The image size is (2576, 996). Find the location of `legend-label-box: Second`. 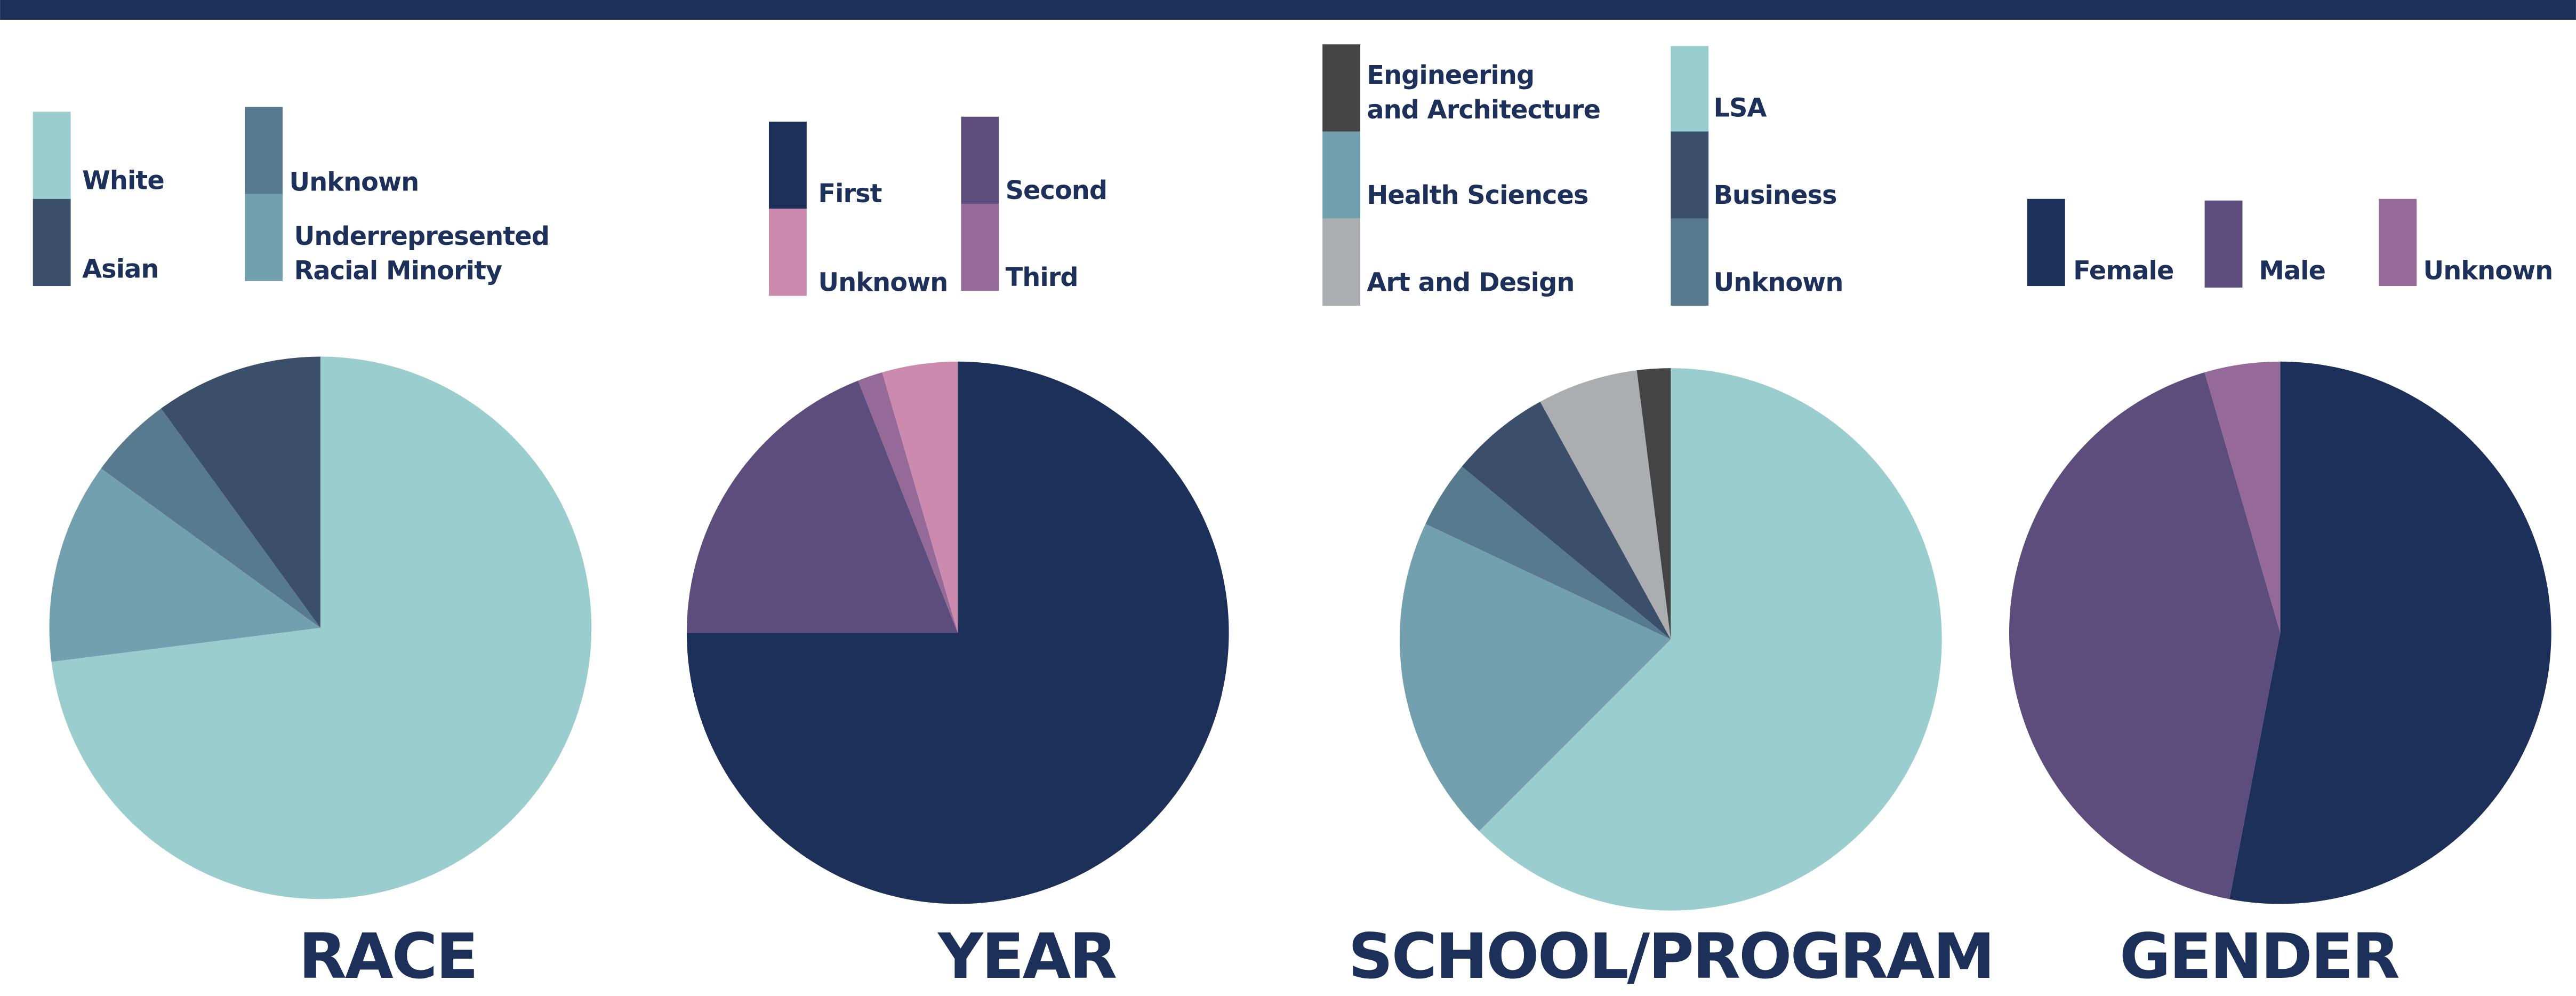

legend-label-box: Second is located at coordinates (1056, 191).